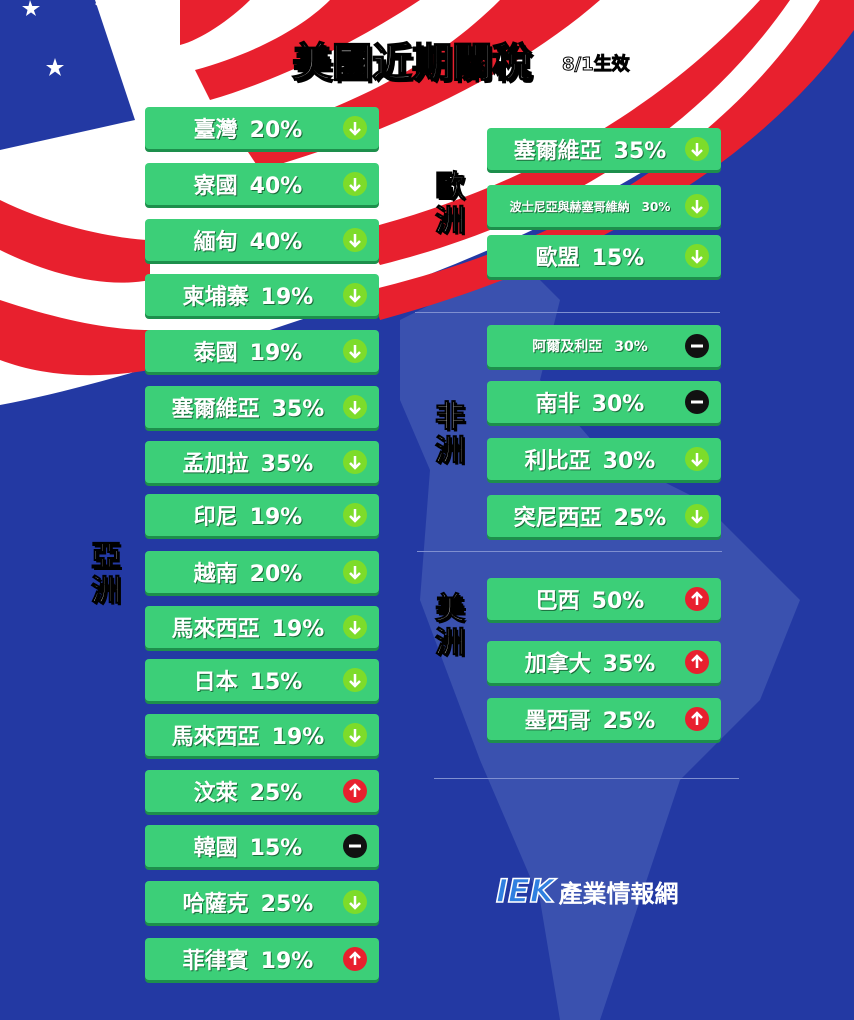  I want to click on logo-text: 產業情報網, so click(618, 894).